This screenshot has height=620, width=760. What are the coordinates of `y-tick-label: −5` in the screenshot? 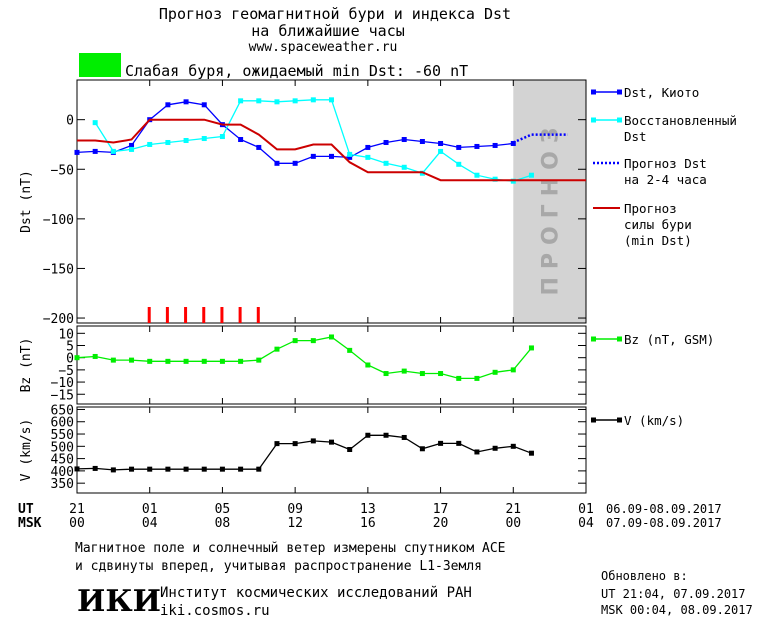 It's located at (66, 371).